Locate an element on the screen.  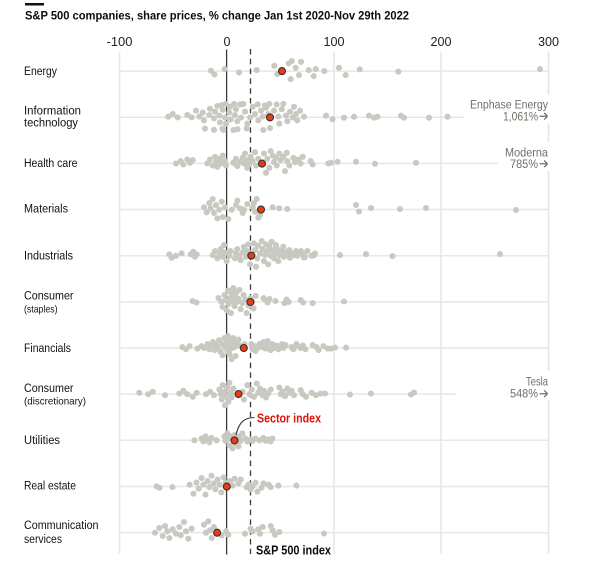
svg-text: 785% is located at coordinates (524, 164).